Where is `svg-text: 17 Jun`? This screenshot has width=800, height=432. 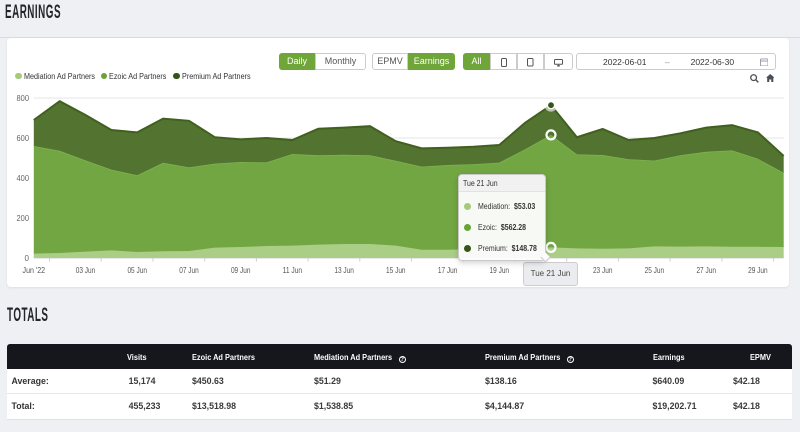 svg-text: 17 Jun is located at coordinates (448, 270).